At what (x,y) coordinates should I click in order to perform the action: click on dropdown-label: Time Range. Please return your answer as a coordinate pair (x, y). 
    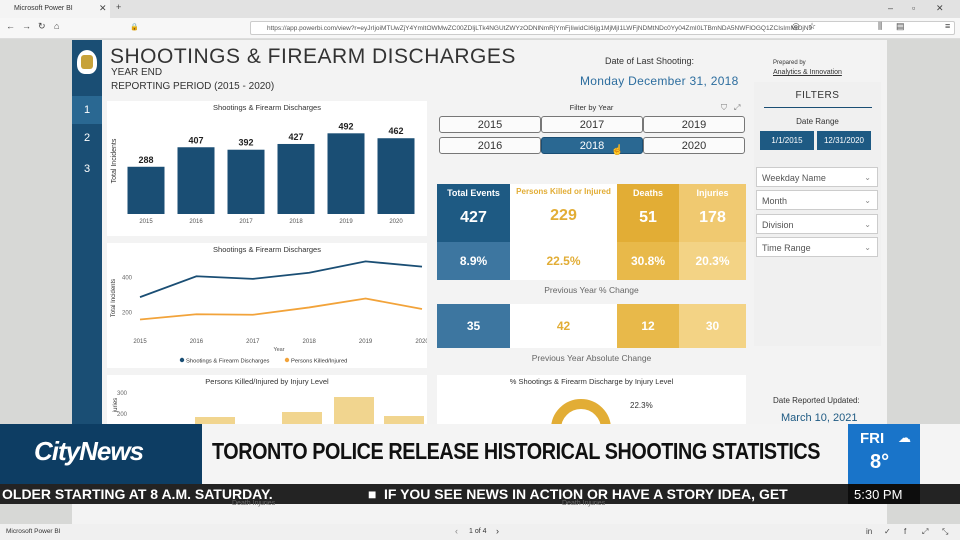
    Looking at the image, I should click on (786, 248).